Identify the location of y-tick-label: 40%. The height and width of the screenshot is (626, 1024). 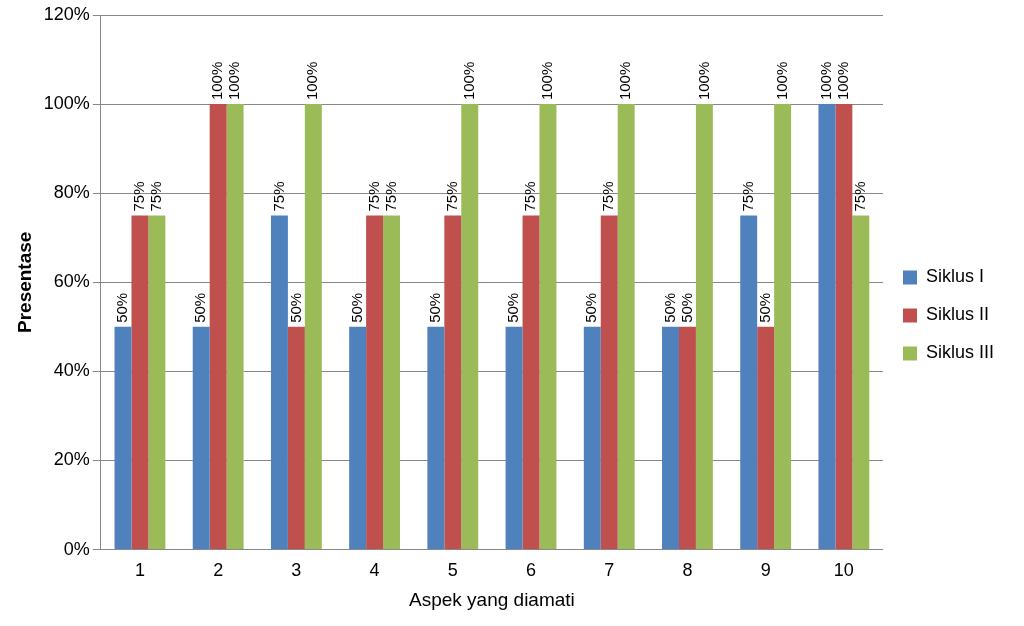
(71, 370).